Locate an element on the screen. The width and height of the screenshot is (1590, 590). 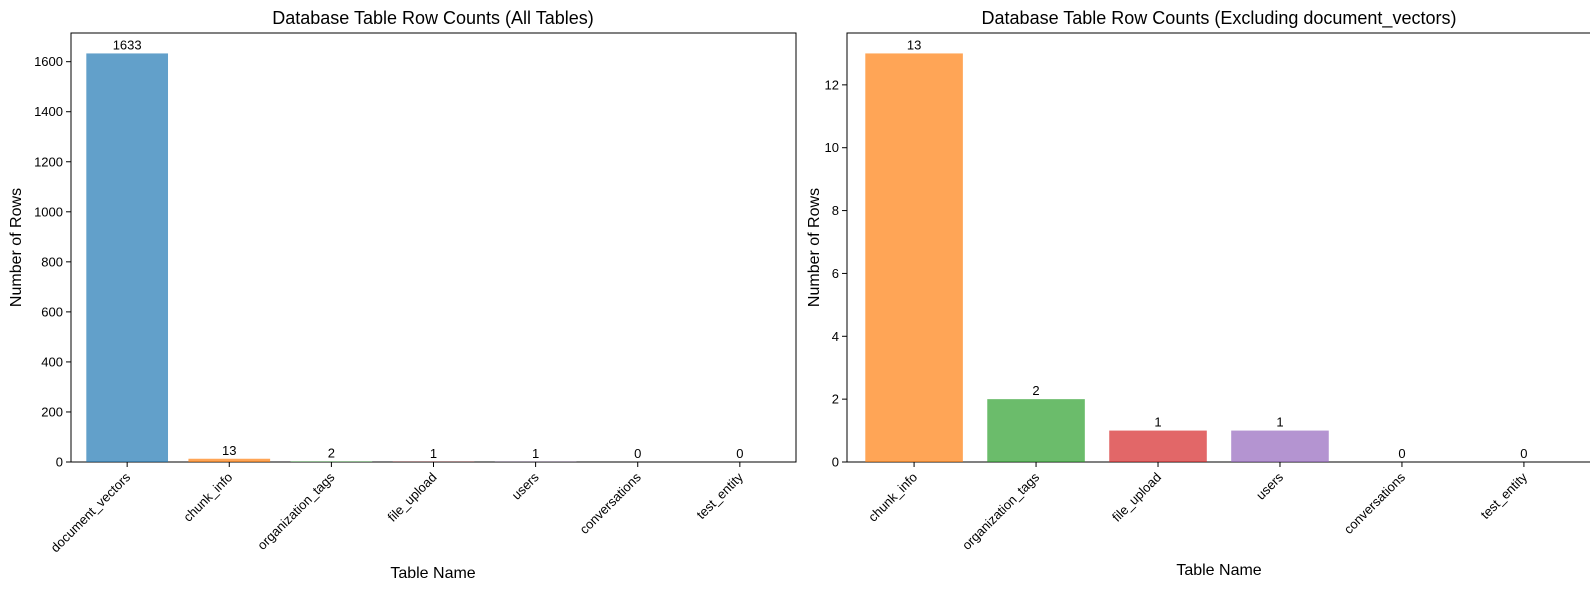
y-tick-label: 10 is located at coordinates (832, 147).